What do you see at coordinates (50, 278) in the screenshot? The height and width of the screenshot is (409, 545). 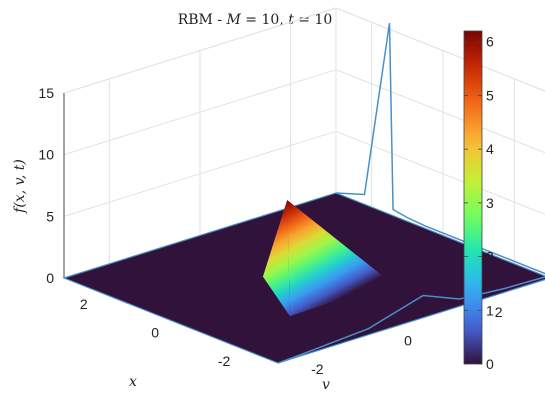 I see `z-tick-label: 0` at bounding box center [50, 278].